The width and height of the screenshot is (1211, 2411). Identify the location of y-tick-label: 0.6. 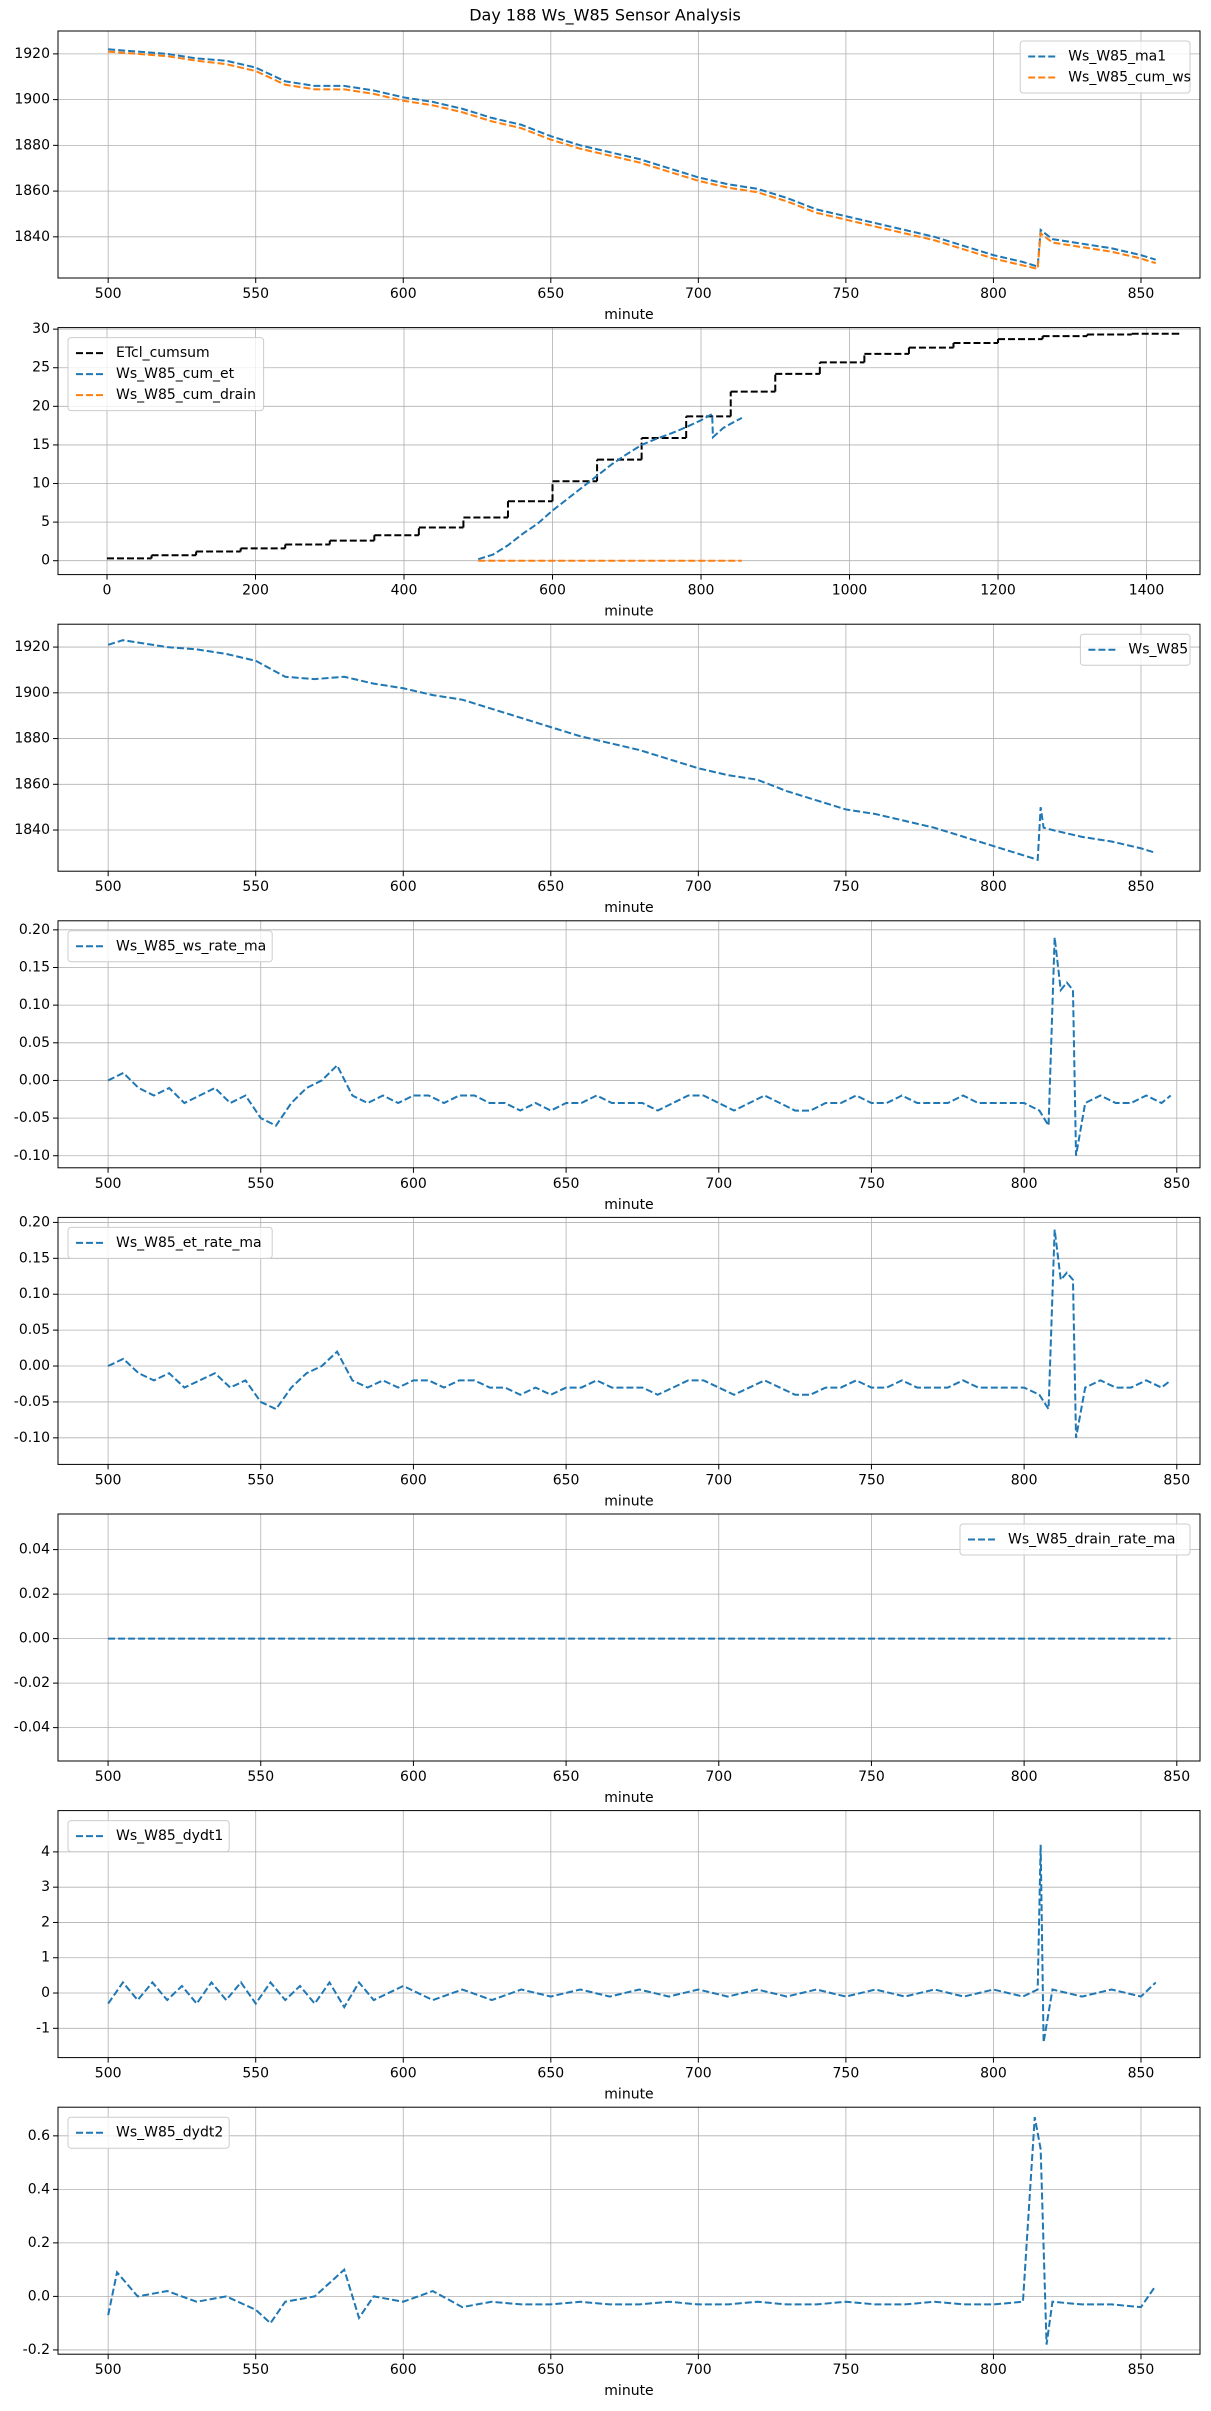
(39, 2136).